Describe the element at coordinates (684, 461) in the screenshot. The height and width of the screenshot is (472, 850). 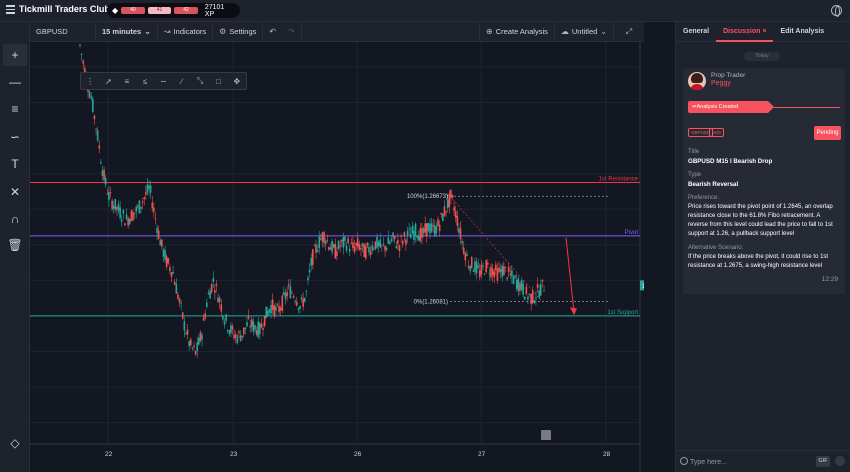
I see `emoji-icon` at that location.